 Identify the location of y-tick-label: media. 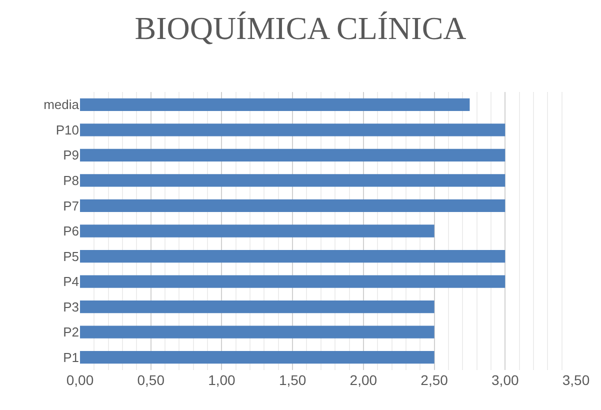
(62, 104).